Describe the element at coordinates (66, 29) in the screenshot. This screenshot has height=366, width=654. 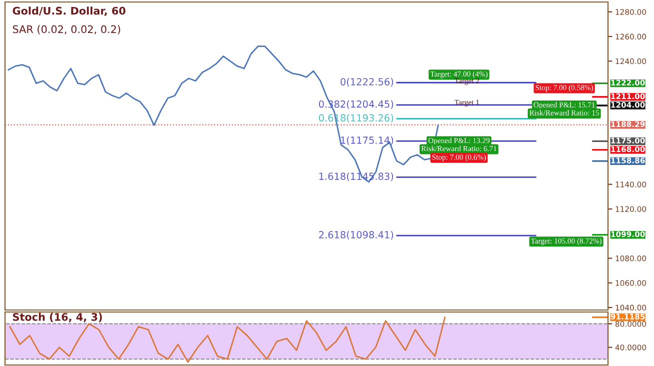
I see `text: SAR (0.02, 0.02, 0.2)` at that location.